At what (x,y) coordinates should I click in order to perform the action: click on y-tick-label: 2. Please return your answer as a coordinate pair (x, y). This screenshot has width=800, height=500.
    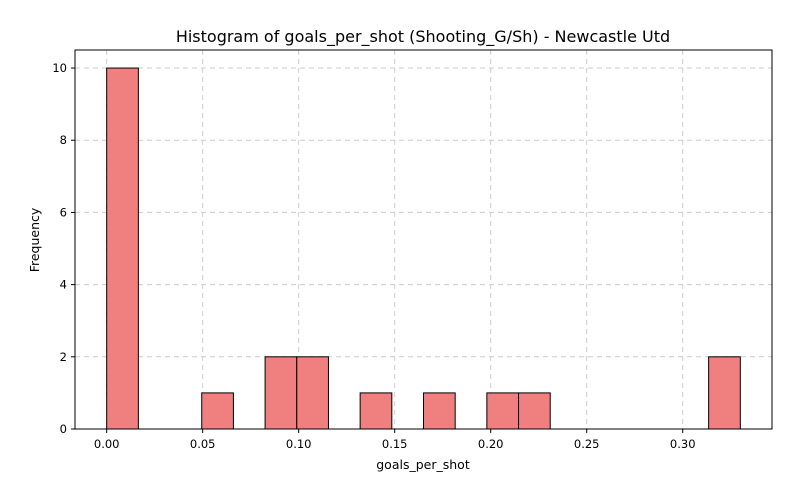
    Looking at the image, I should click on (63, 357).